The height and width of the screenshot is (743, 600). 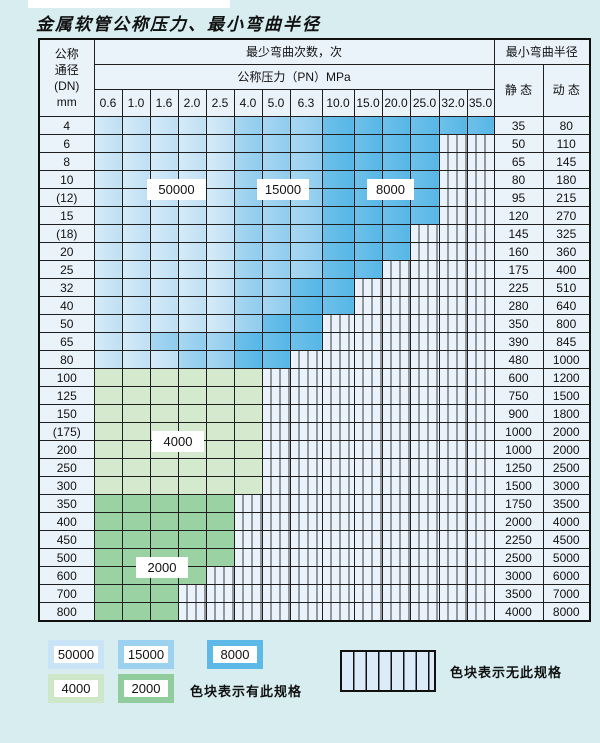 What do you see at coordinates (66, 557) in the screenshot?
I see `dn-cell: 500` at bounding box center [66, 557].